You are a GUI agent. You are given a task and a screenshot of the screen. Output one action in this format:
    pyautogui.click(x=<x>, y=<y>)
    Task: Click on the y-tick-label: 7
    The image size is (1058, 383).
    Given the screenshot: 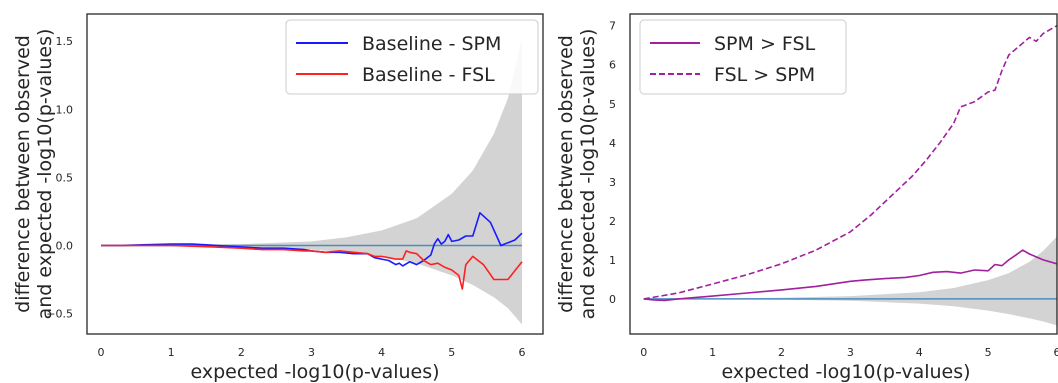 What is the action you would take?
    pyautogui.click(x=612, y=26)
    